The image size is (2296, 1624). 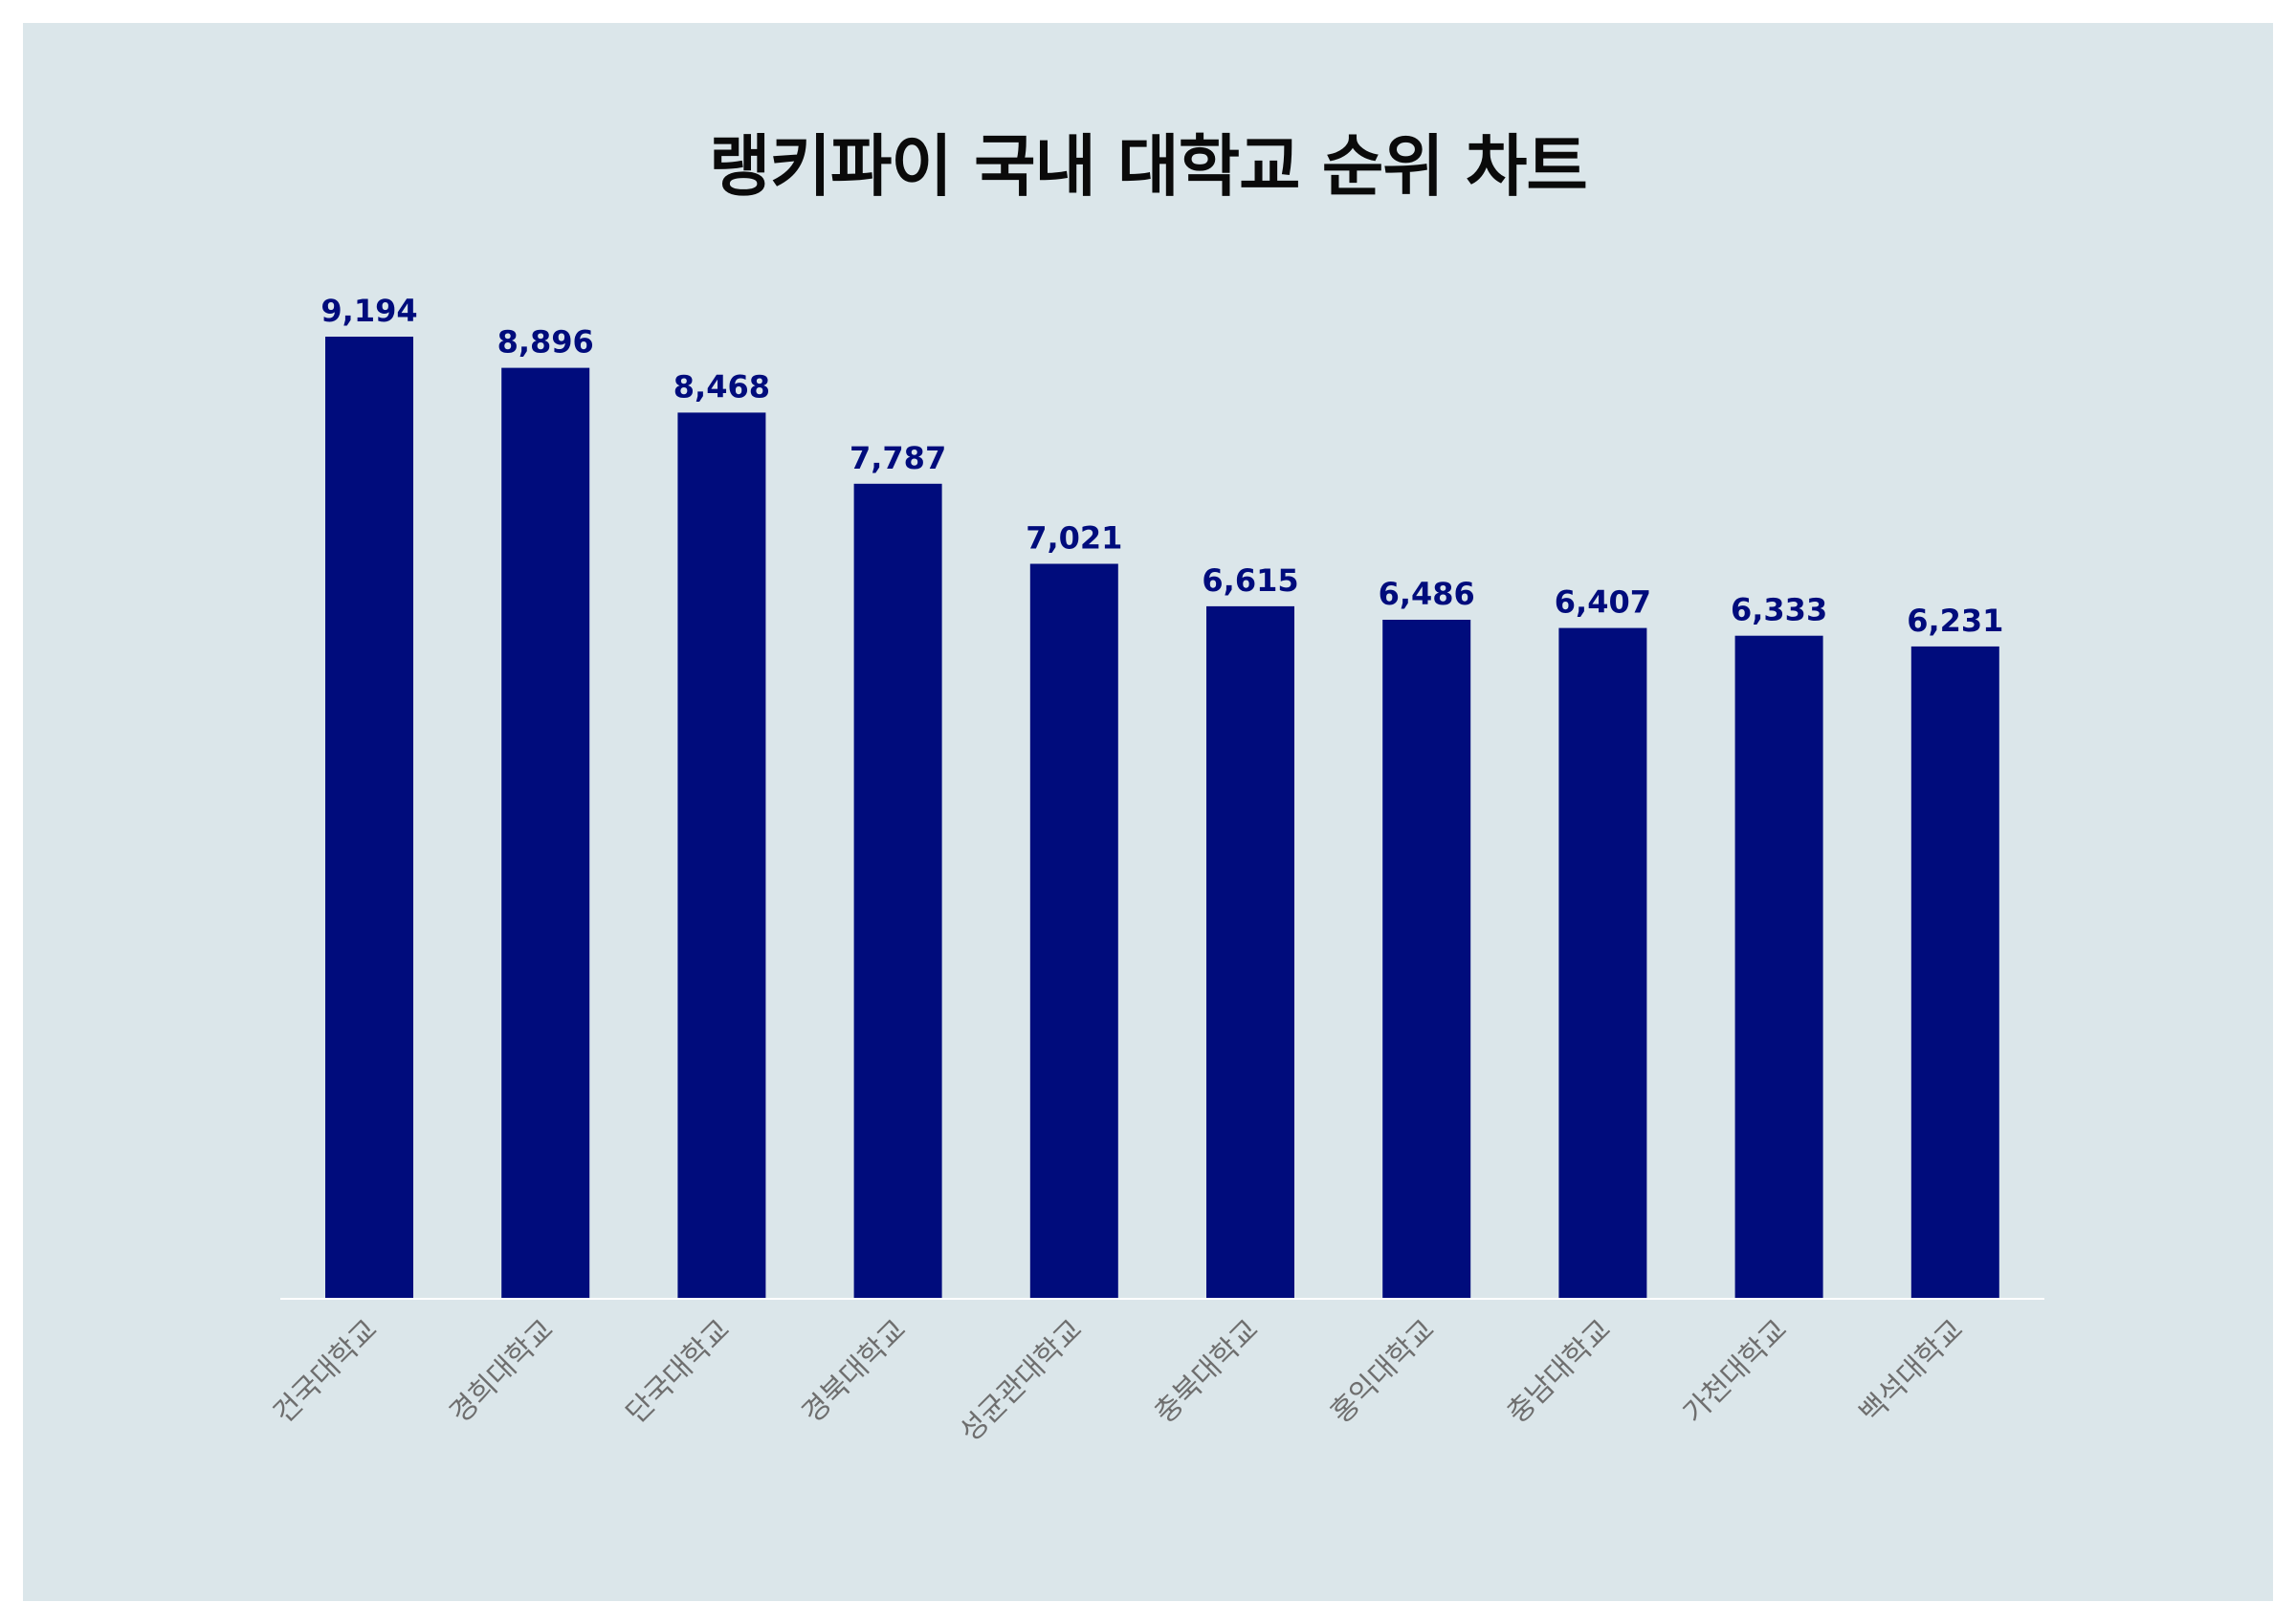 What do you see at coordinates (1074, 539) in the screenshot?
I see `value-label-5: 7,021` at bounding box center [1074, 539].